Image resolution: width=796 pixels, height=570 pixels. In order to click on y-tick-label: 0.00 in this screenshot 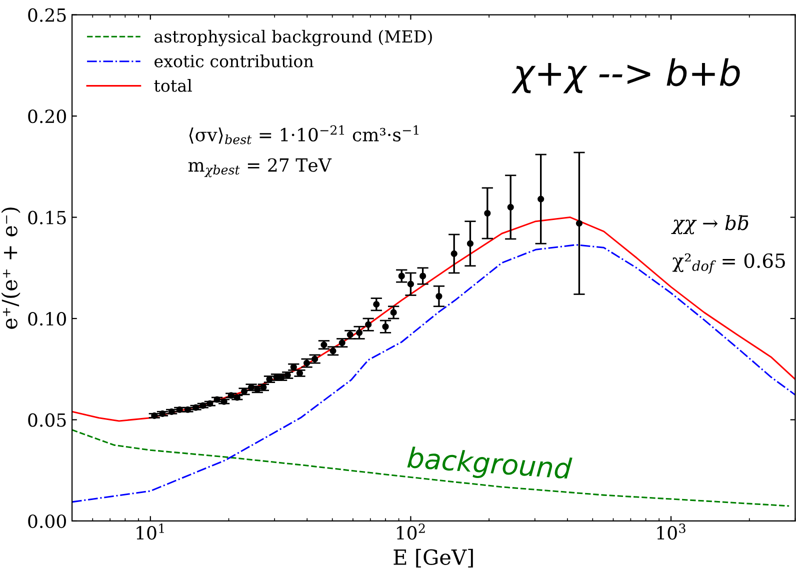, I will do `click(47, 521)`.